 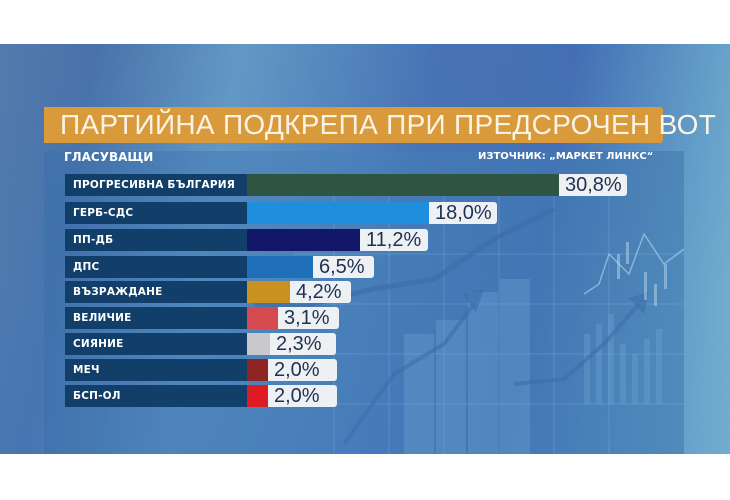 What do you see at coordinates (156, 370) in the screenshot?
I see `party-label: МЕЧ` at bounding box center [156, 370].